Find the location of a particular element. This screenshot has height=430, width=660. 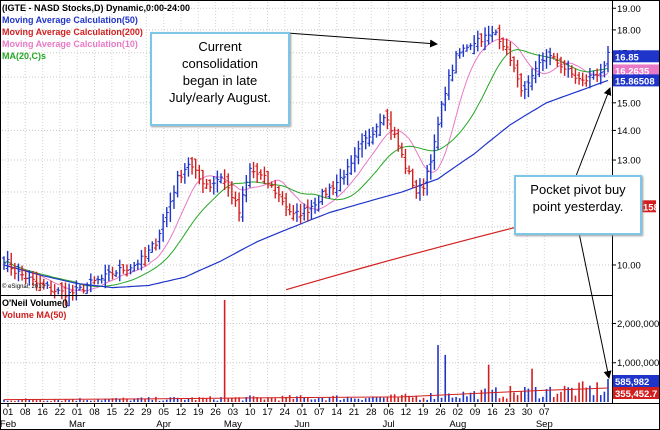

ma200-value-bg is located at coordinates (648, 206).